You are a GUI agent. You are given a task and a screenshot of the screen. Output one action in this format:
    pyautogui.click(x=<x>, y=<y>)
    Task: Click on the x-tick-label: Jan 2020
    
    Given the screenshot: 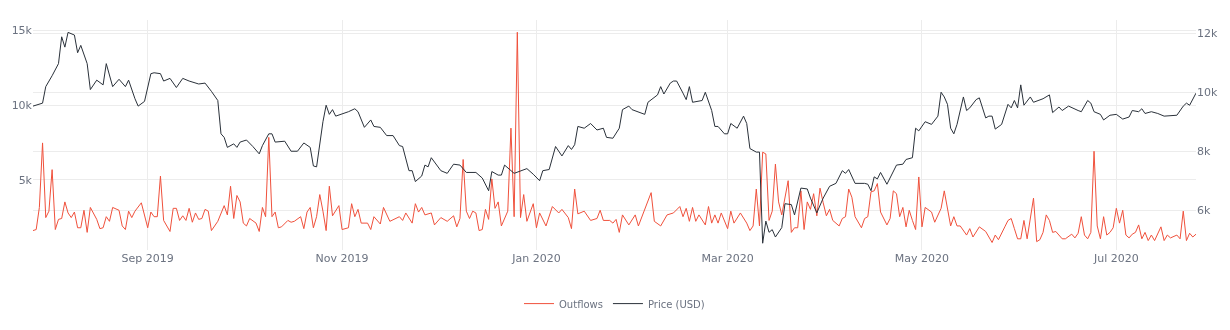 What is the action you would take?
    pyautogui.click(x=536, y=258)
    